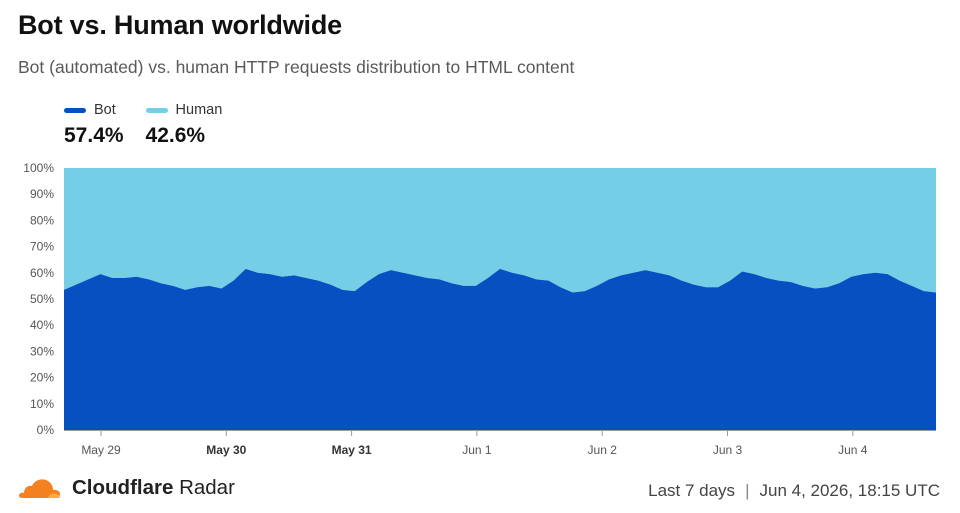 This screenshot has width=960, height=513. Describe the element at coordinates (143, 124) in the screenshot. I see `chart-legend: Bot 57.4% Human 42.6%` at that location.